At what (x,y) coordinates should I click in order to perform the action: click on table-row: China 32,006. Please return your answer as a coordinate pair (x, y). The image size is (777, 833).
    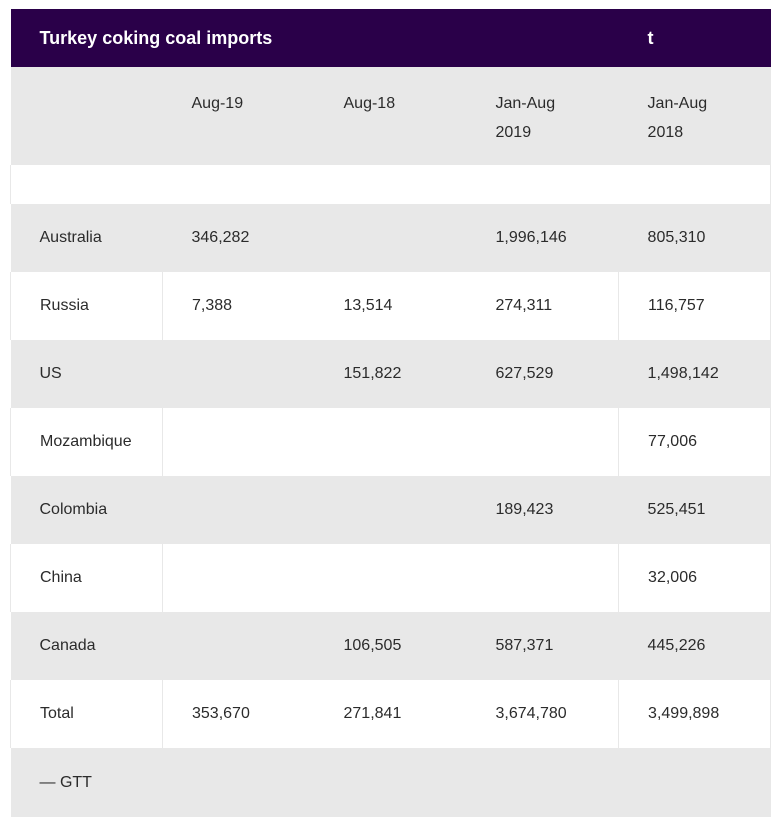
    Looking at the image, I should click on (391, 578).